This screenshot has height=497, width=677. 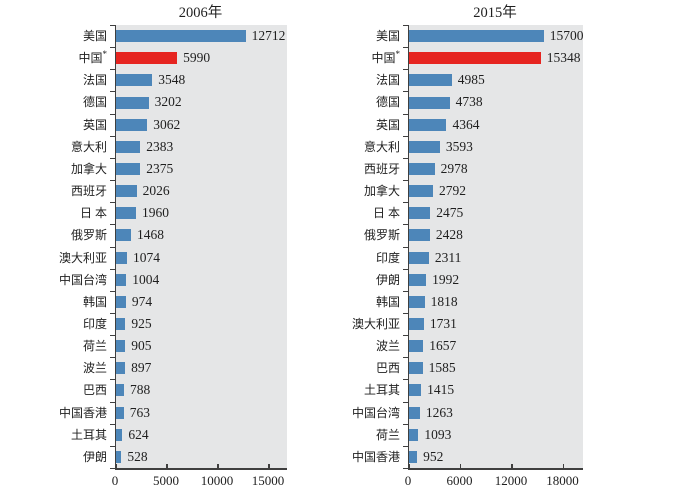 What do you see at coordinates (381, 191) in the screenshot?
I see `category-label-text: 加拿大` at bounding box center [381, 191].